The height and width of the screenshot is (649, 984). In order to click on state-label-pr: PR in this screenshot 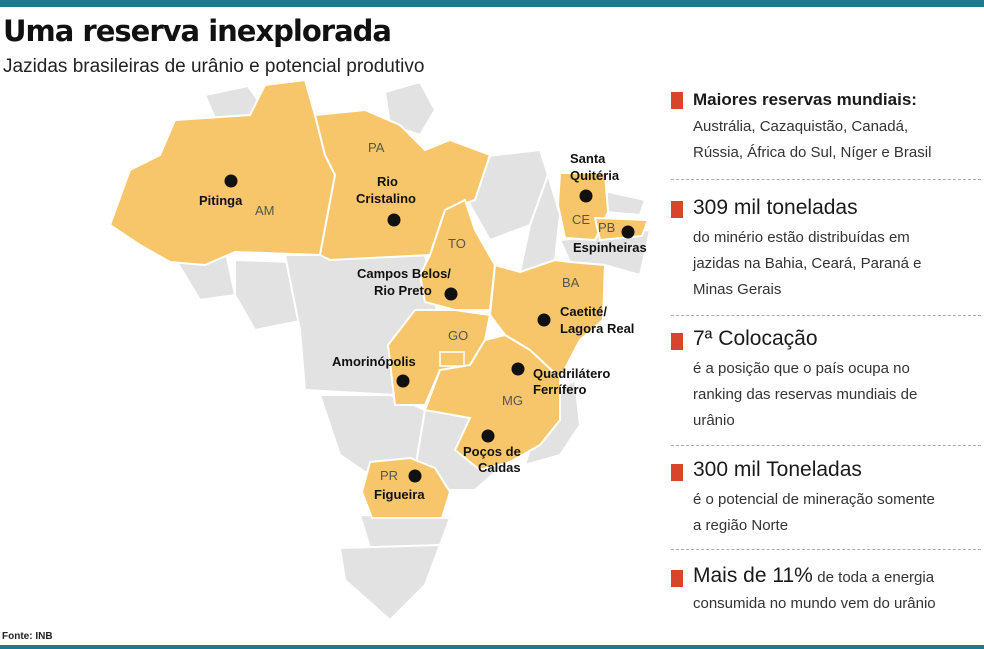, I will do `click(389, 475)`.